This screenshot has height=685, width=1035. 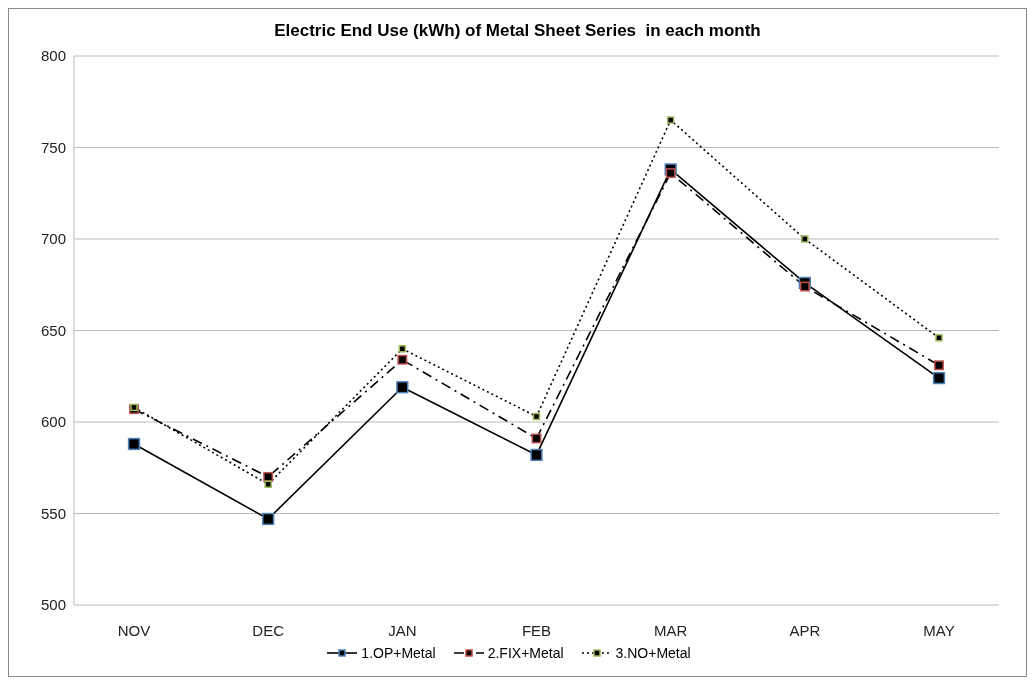 What do you see at coordinates (53, 605) in the screenshot?
I see `y-tick-label: 500` at bounding box center [53, 605].